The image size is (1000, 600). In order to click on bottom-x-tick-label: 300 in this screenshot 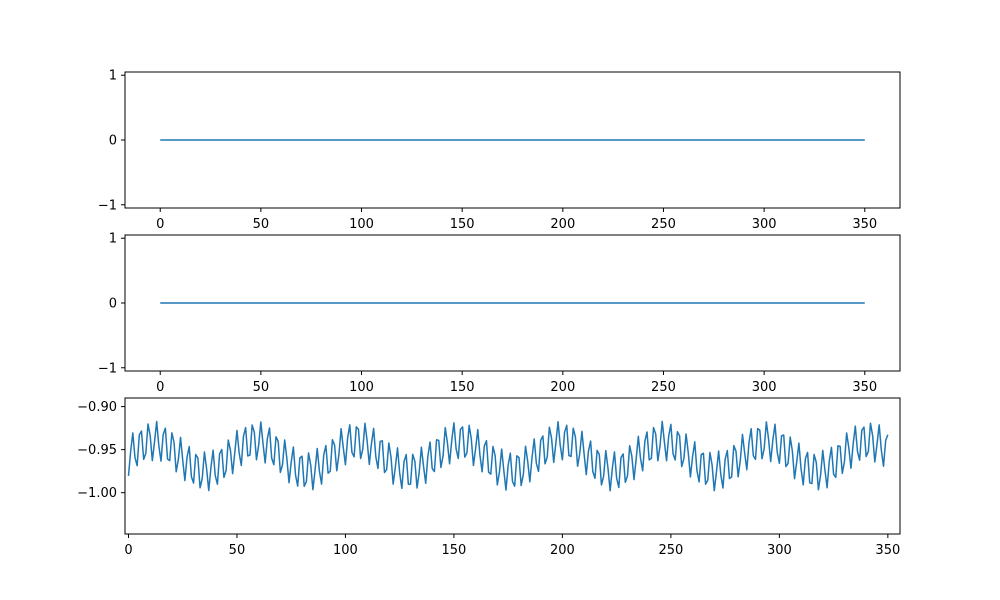, I will do `click(779, 550)`.